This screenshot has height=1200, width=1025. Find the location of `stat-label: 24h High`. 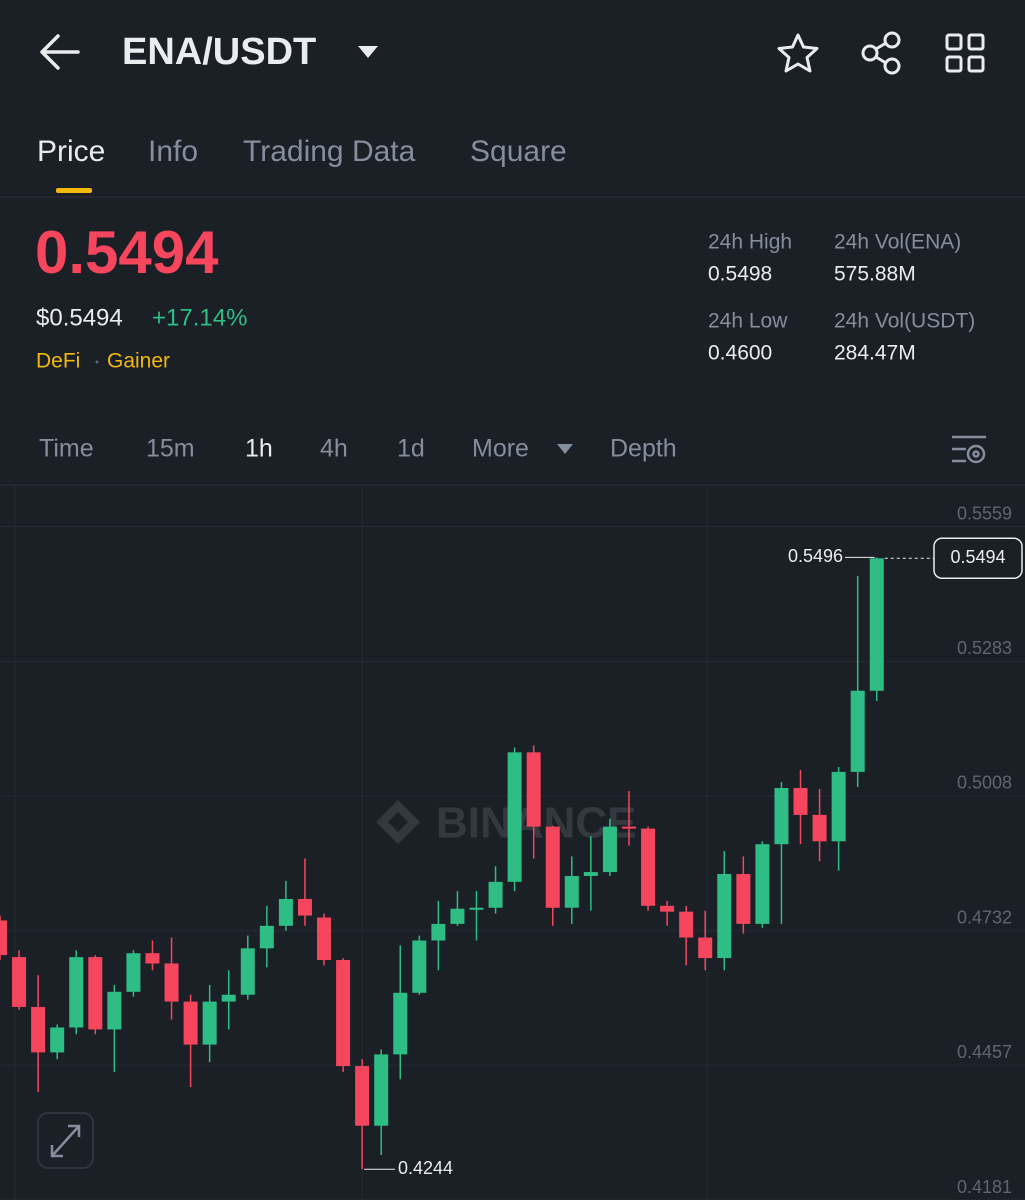

stat-label: 24h High is located at coordinates (750, 242).